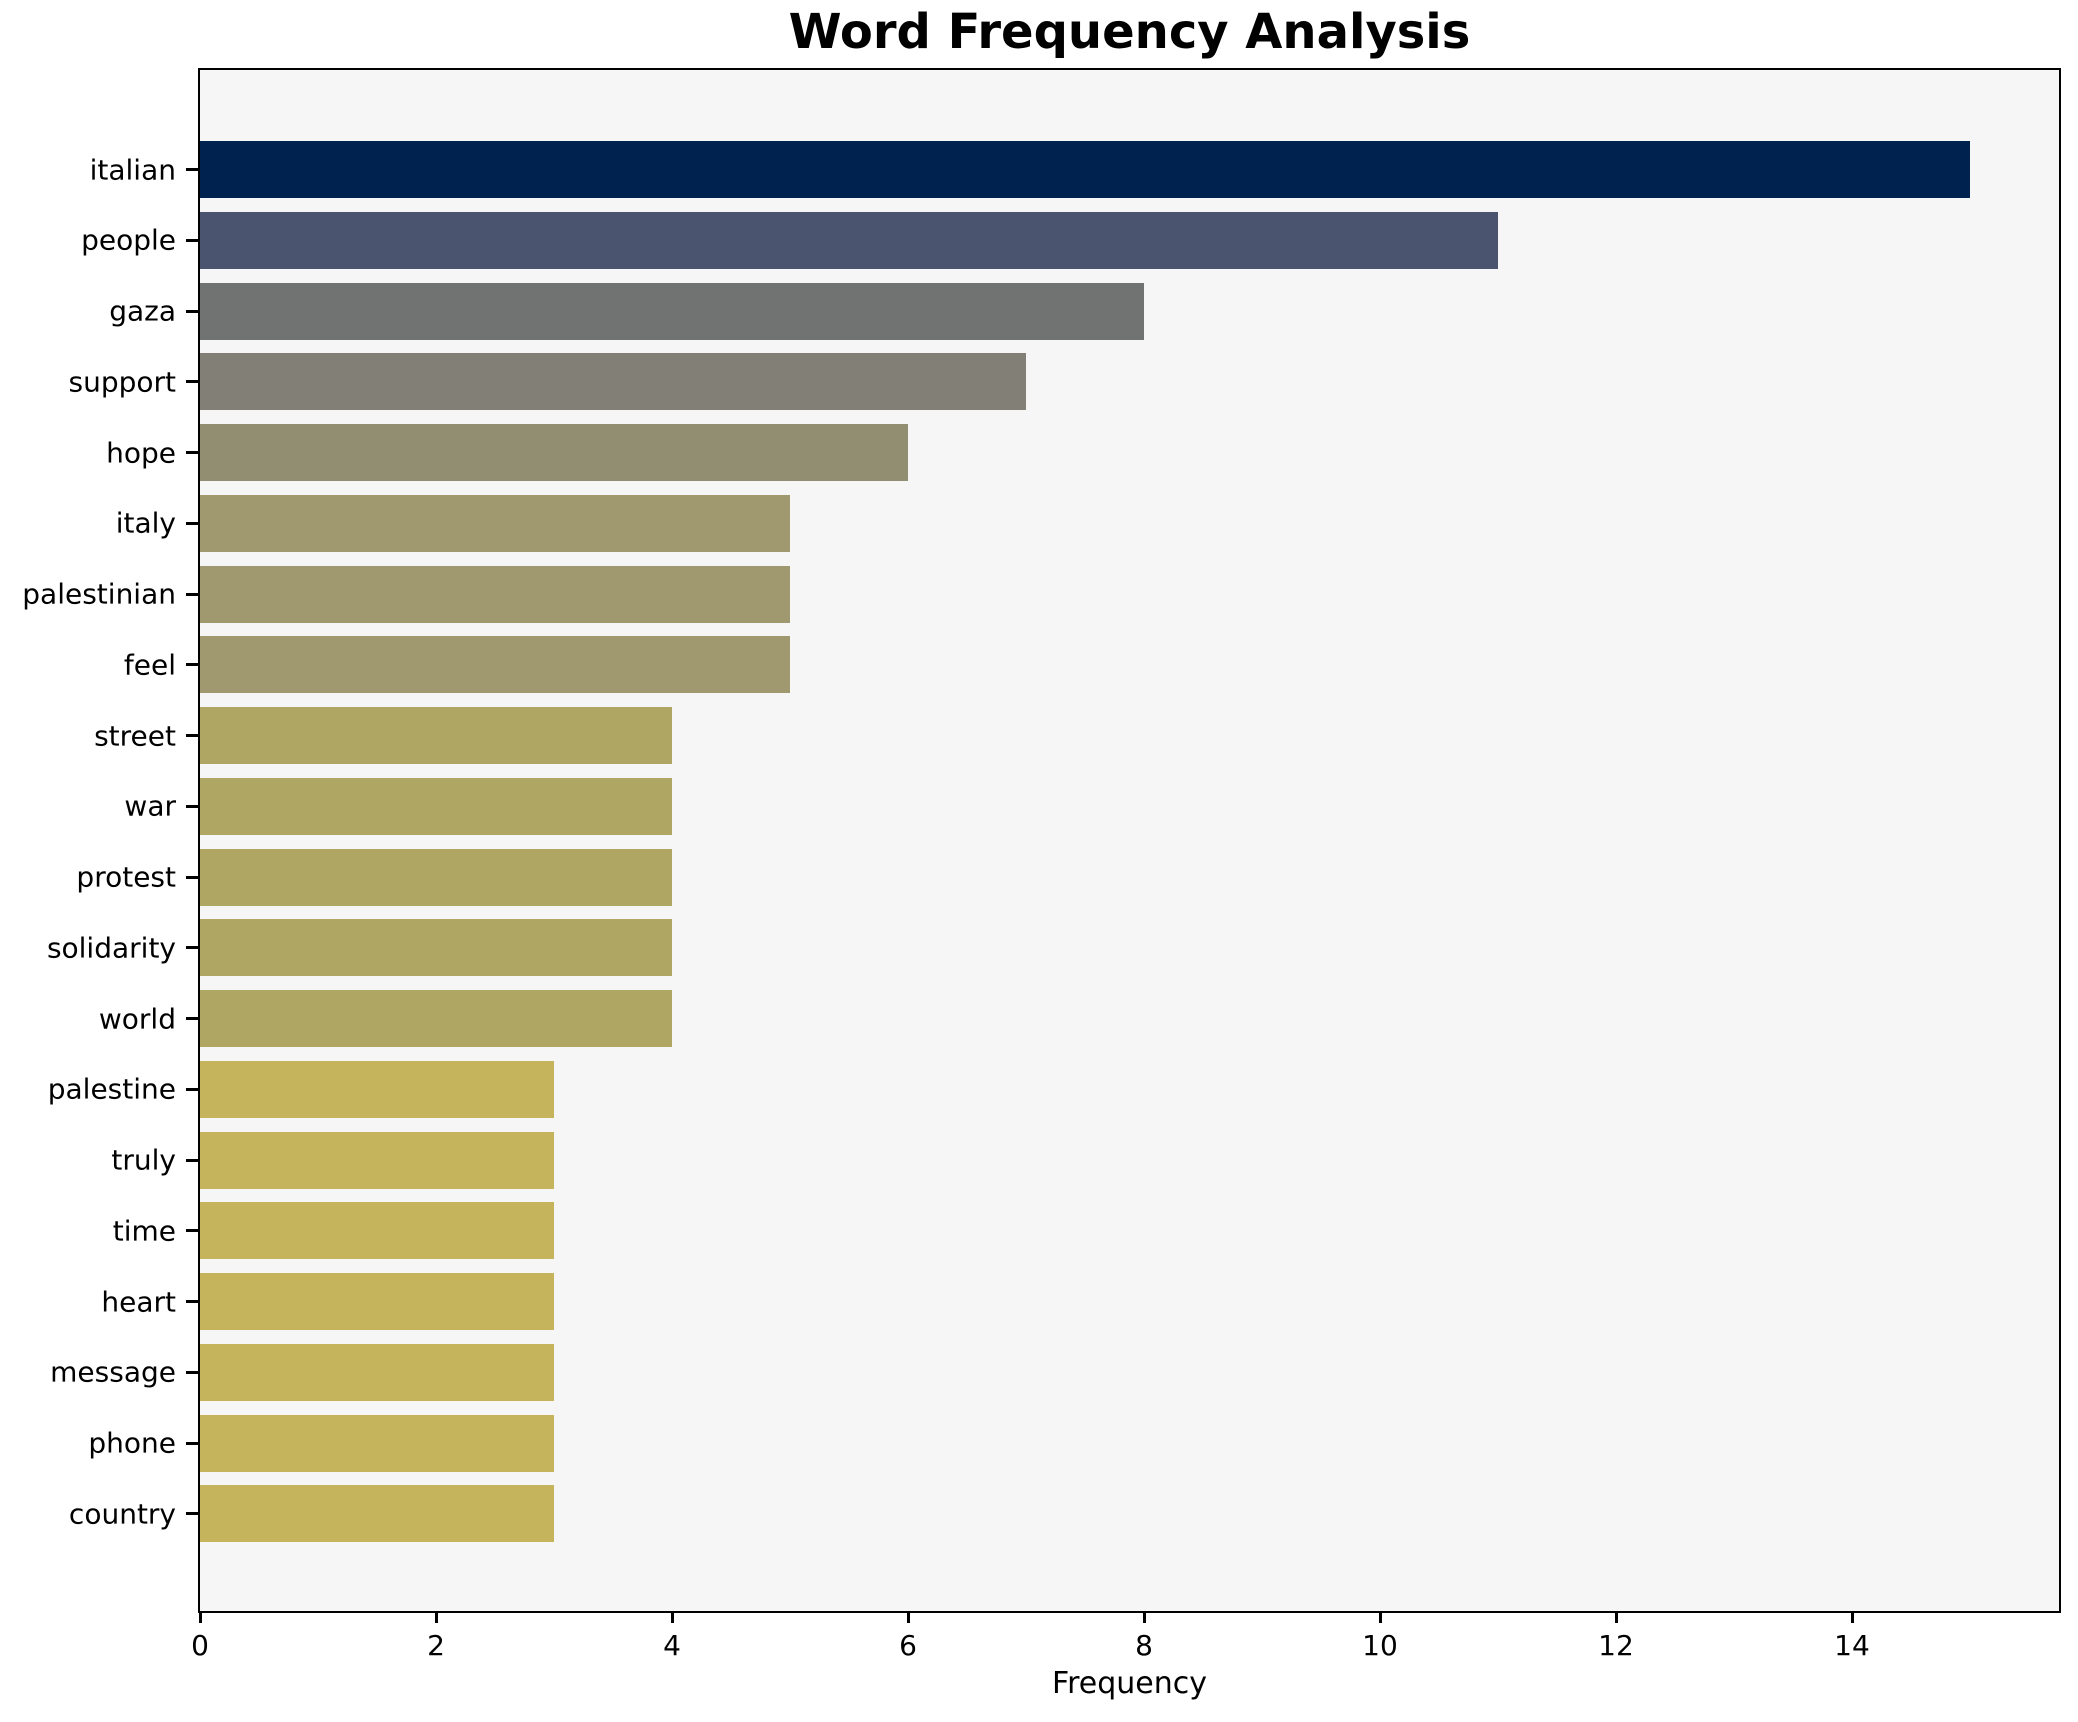 The image size is (2078, 1722). What do you see at coordinates (1380, 1645) in the screenshot?
I see `xtick-label-10: 10` at bounding box center [1380, 1645].